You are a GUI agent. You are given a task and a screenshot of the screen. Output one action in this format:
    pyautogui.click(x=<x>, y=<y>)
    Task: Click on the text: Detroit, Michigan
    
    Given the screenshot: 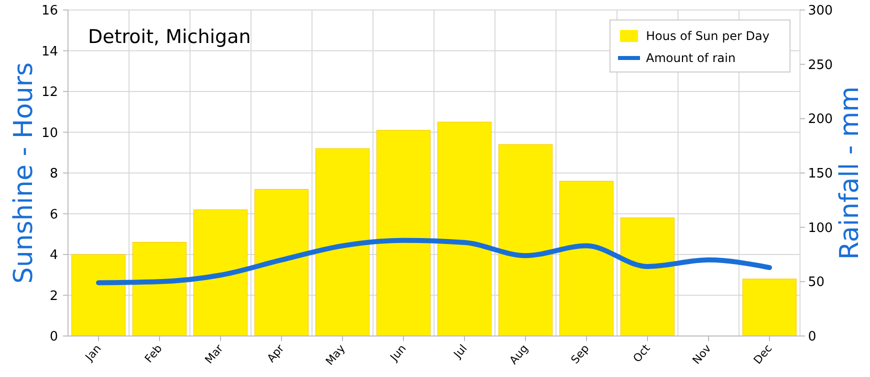 What is the action you would take?
    pyautogui.click(x=169, y=37)
    